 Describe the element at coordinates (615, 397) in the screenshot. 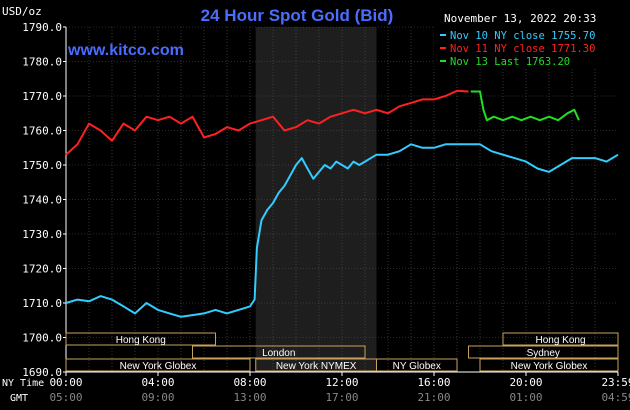

I see `x-tick-label-gmt: 04:59` at that location.